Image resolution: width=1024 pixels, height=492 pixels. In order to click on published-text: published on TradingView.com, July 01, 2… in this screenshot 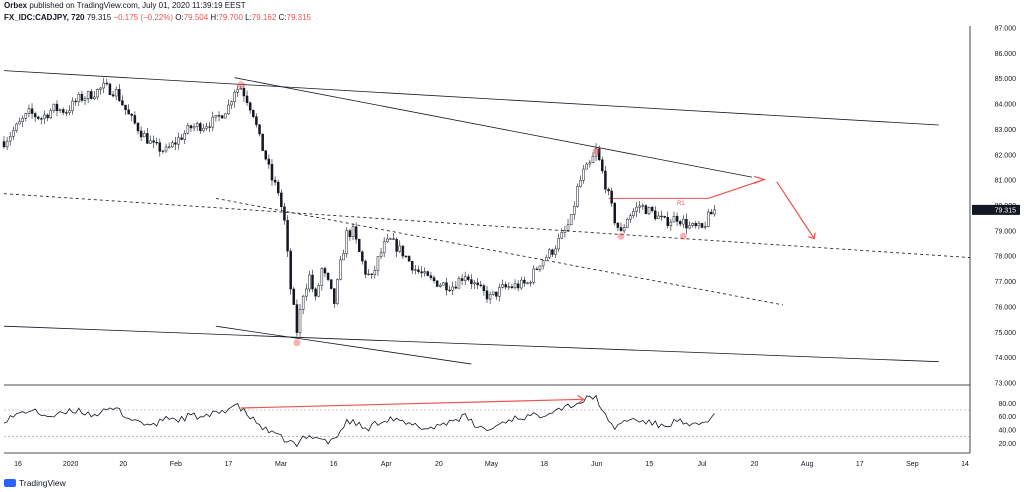, I will do `click(137, 5)`.